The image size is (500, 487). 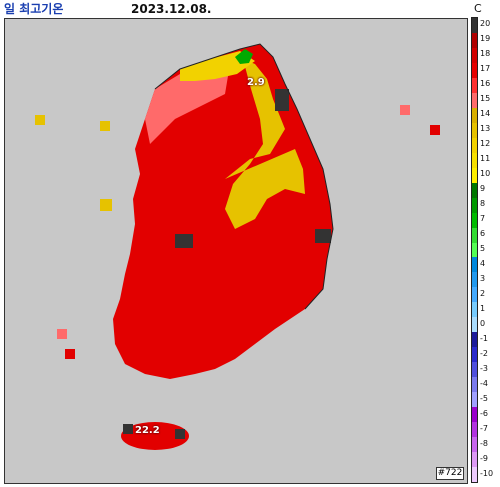 What do you see at coordinates (256, 82) in the screenshot?
I see `station-label-north: 2.9` at bounding box center [256, 82].